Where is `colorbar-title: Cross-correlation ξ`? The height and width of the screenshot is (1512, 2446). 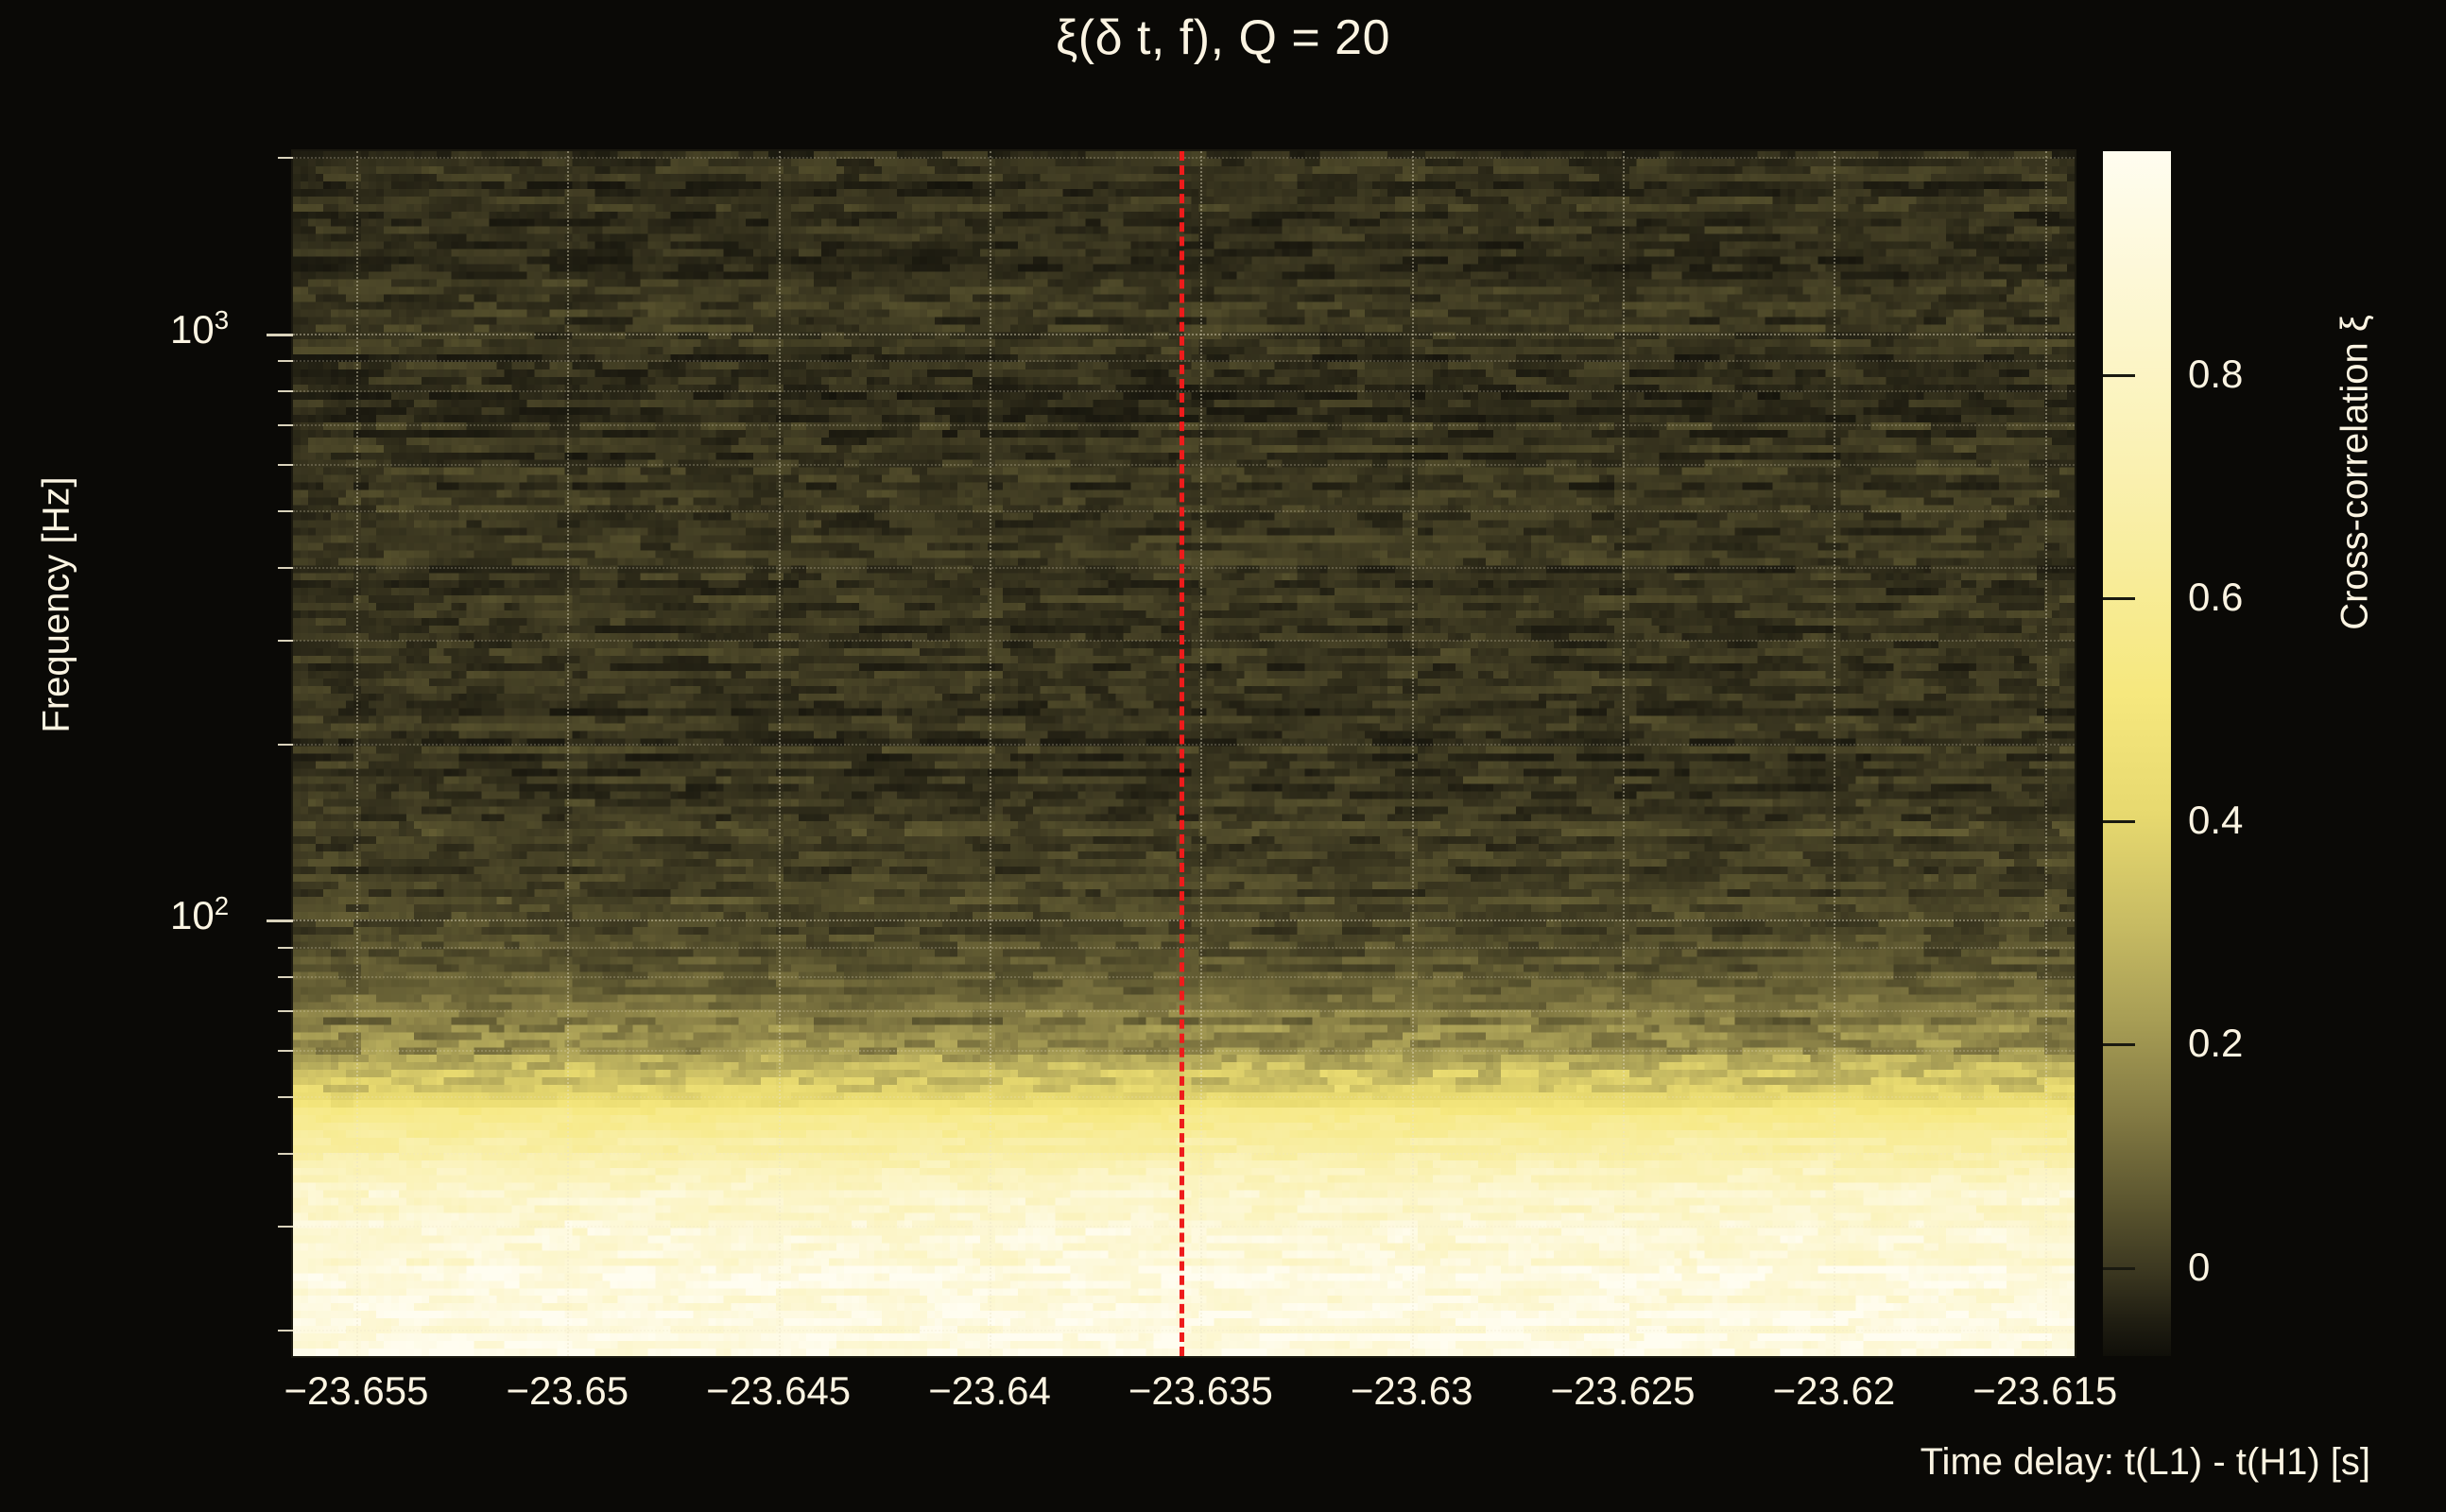 colorbar-title: Cross-correlation ξ is located at coordinates (2355, 472).